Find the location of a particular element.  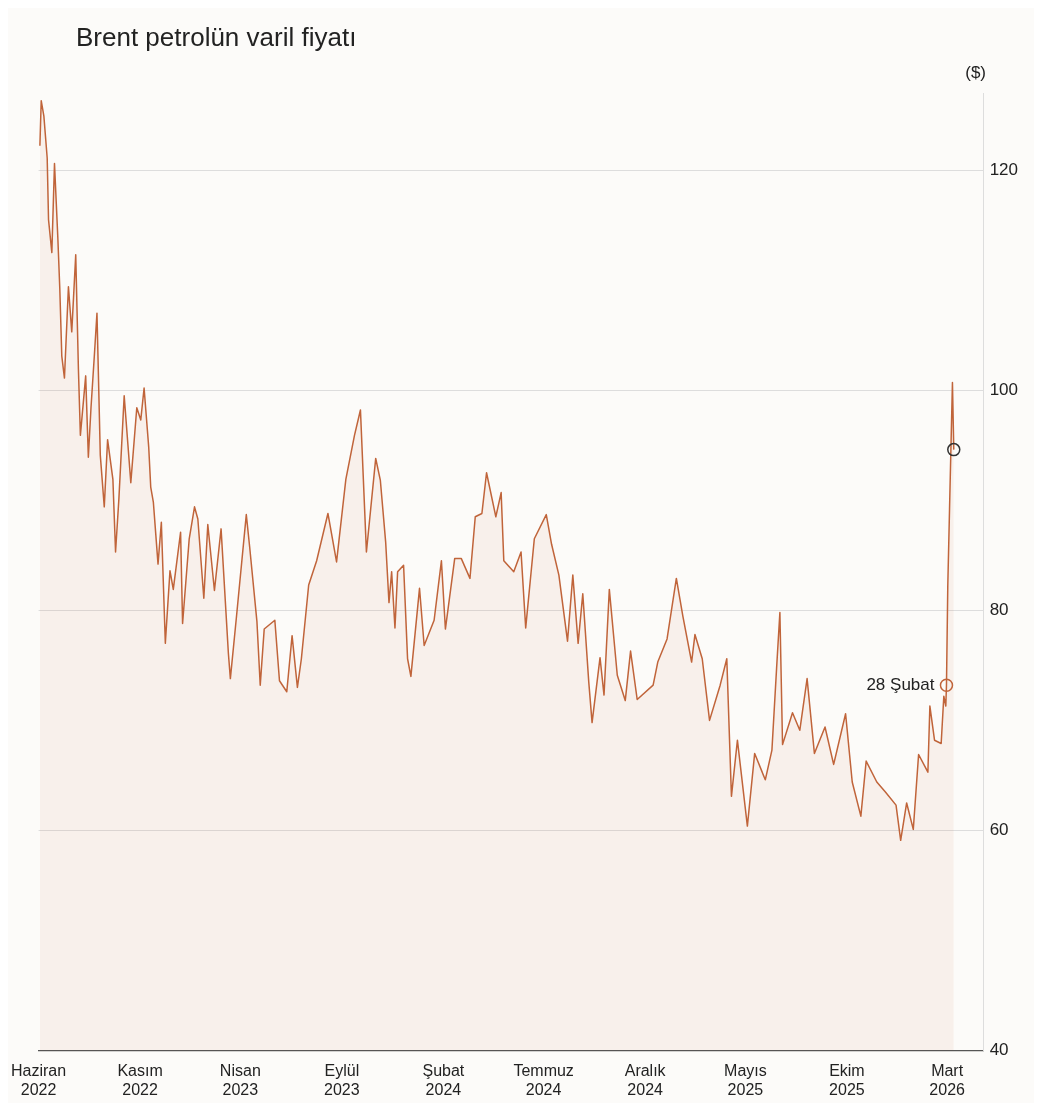

x-tick-label: Temmuz 2024 is located at coordinates (543, 1079).